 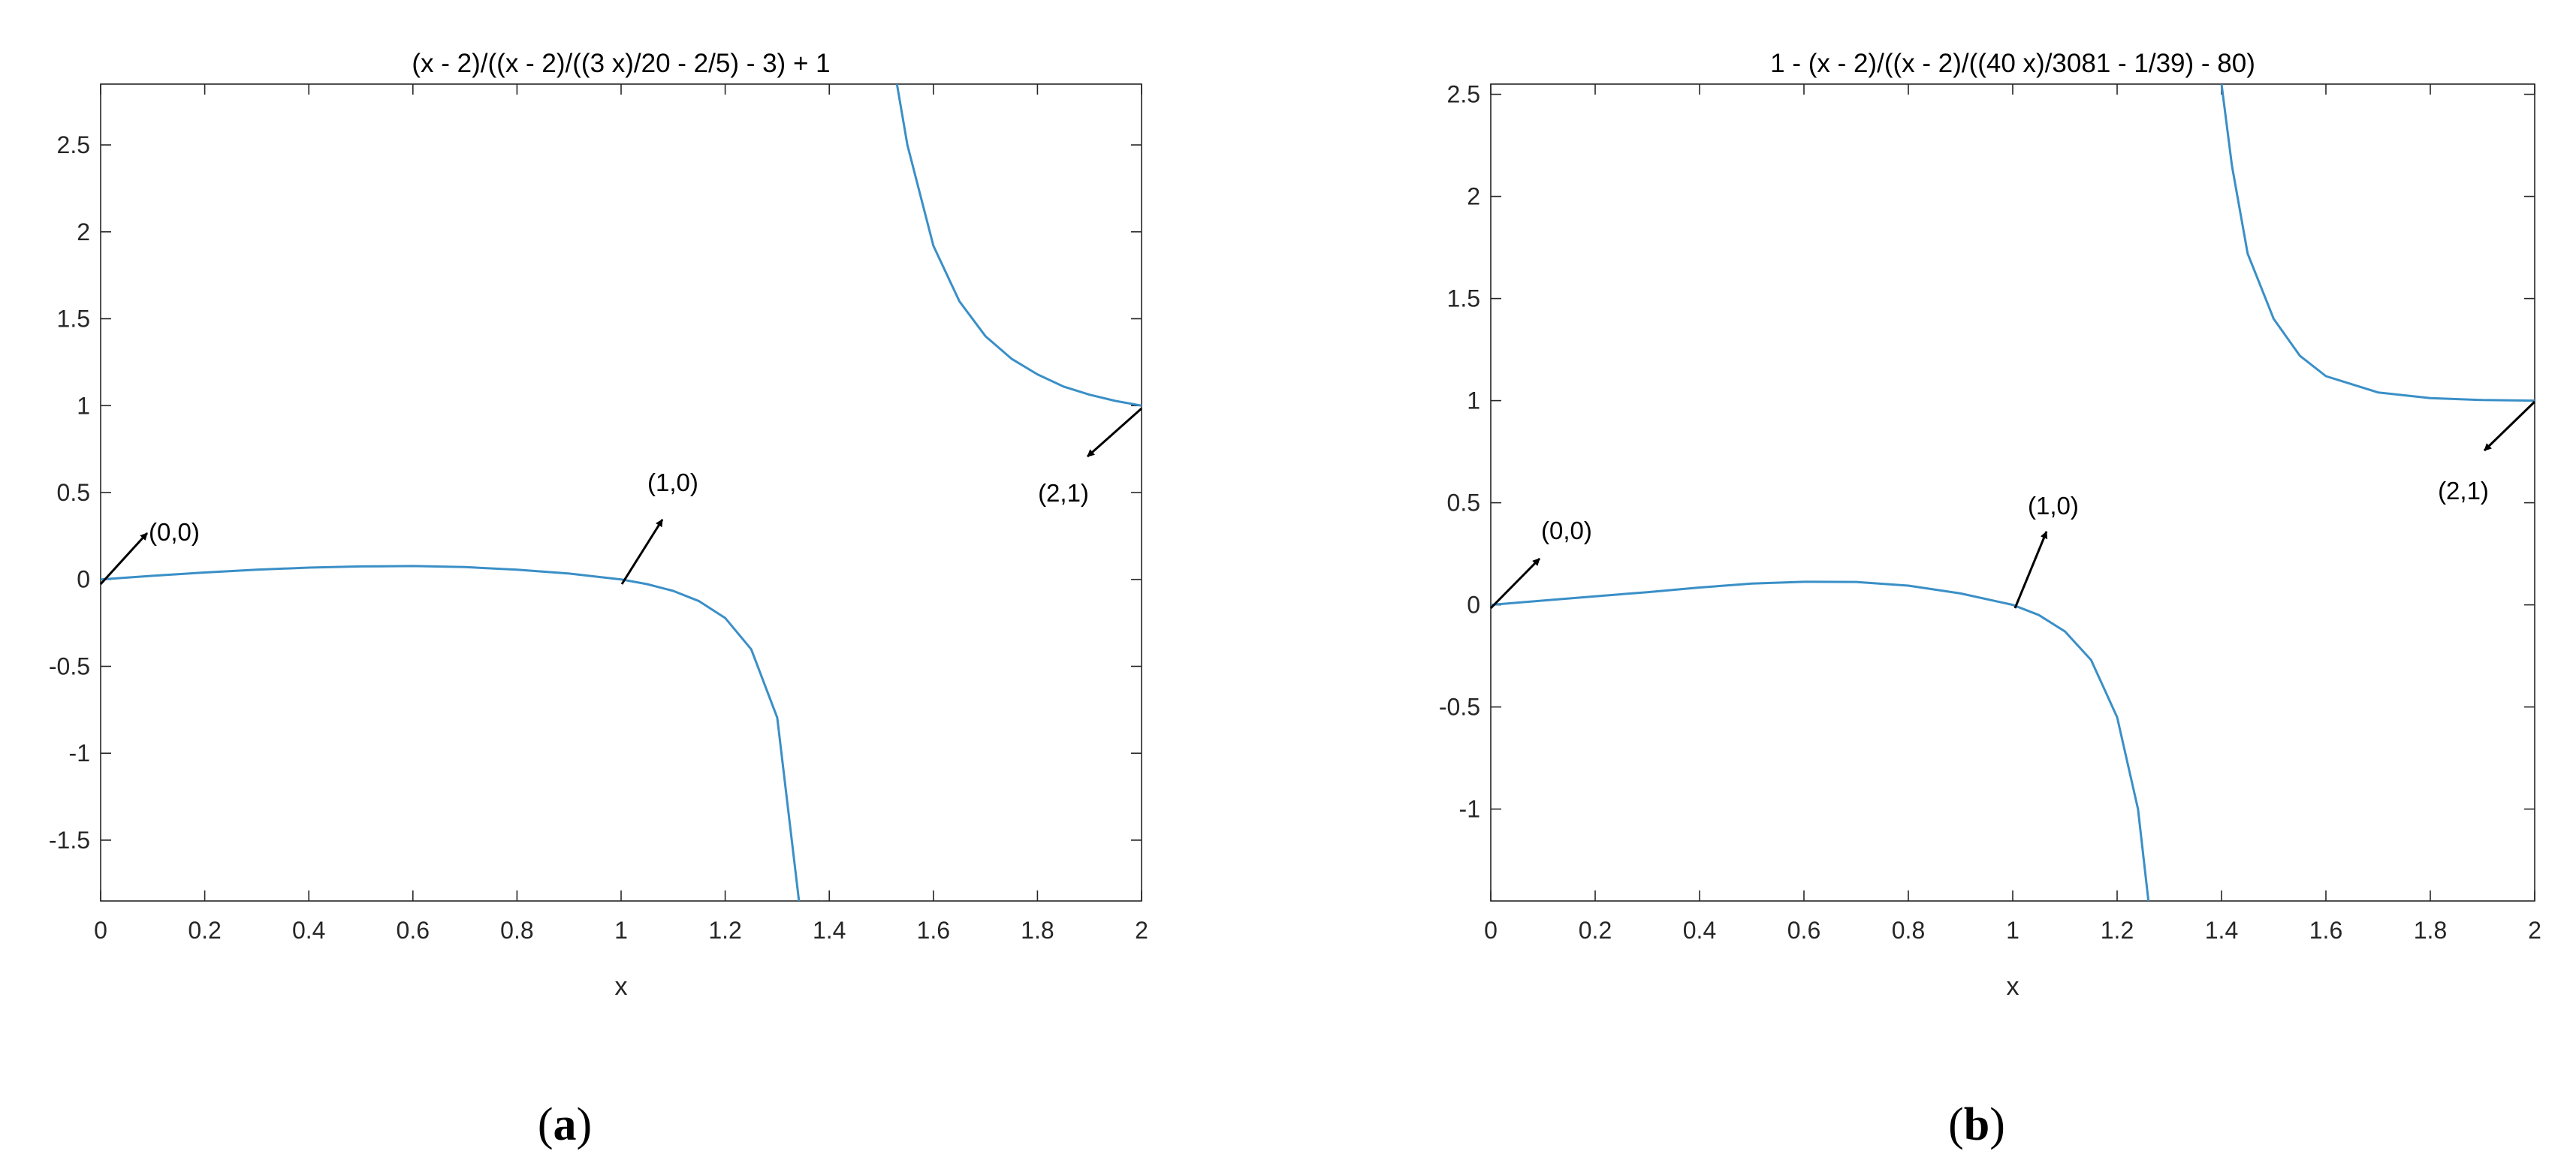 I want to click on subcaption-letter: a, so click(x=565, y=1125).